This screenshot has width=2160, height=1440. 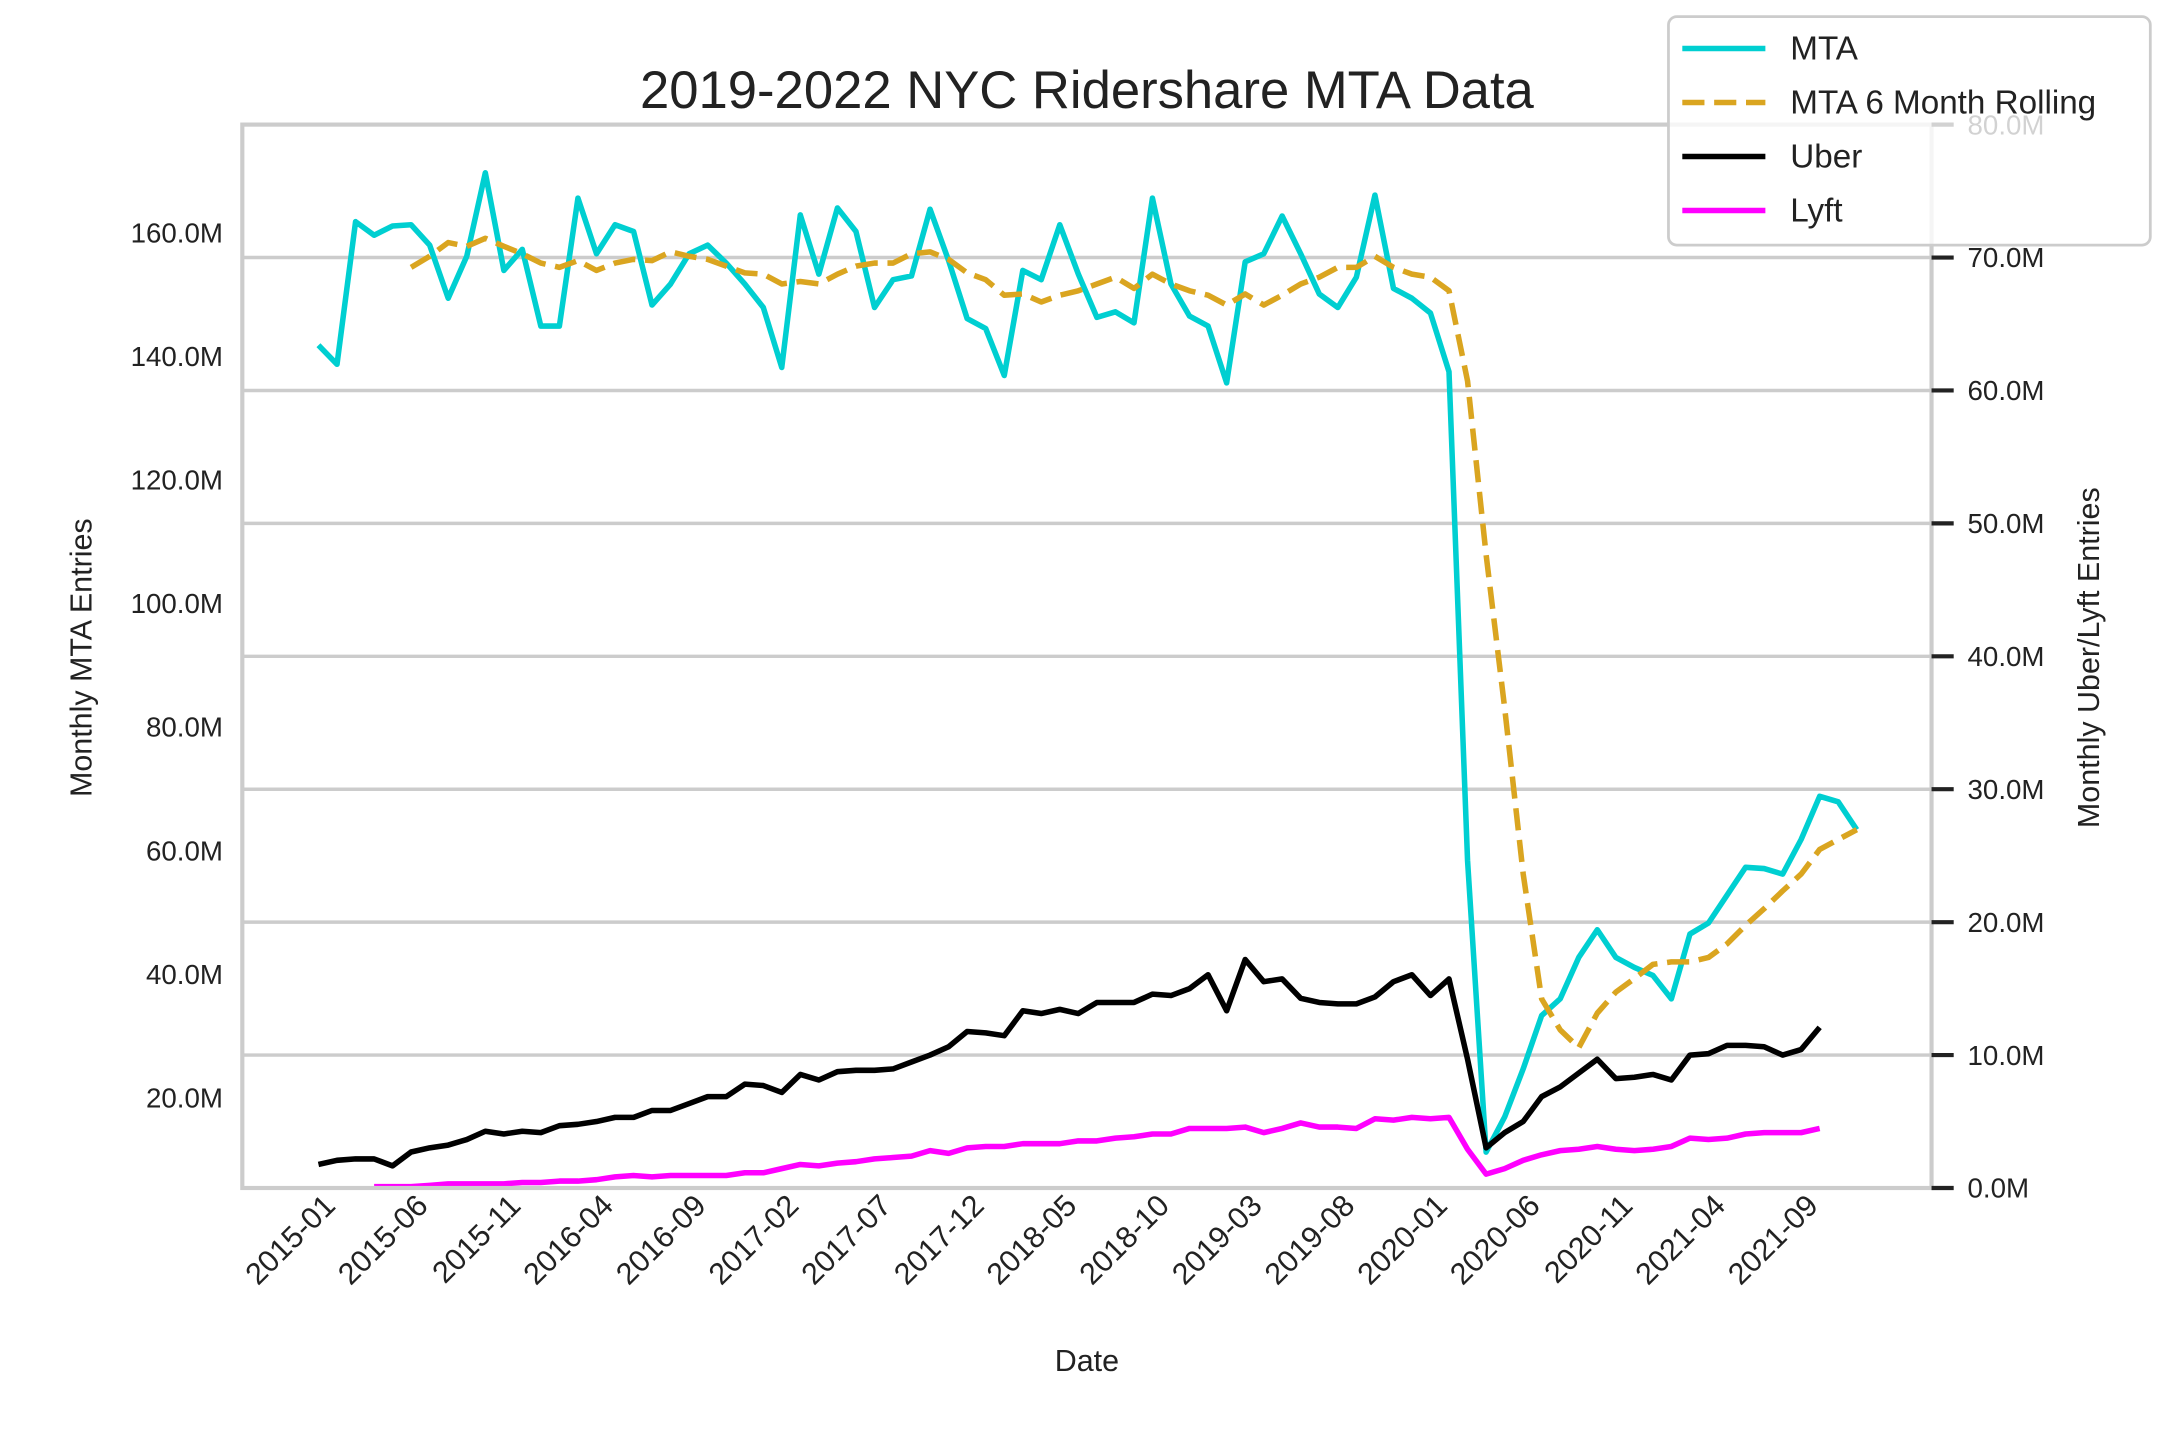 What do you see at coordinates (177, 480) in the screenshot?
I see `y-tick-label: 120.0M` at bounding box center [177, 480].